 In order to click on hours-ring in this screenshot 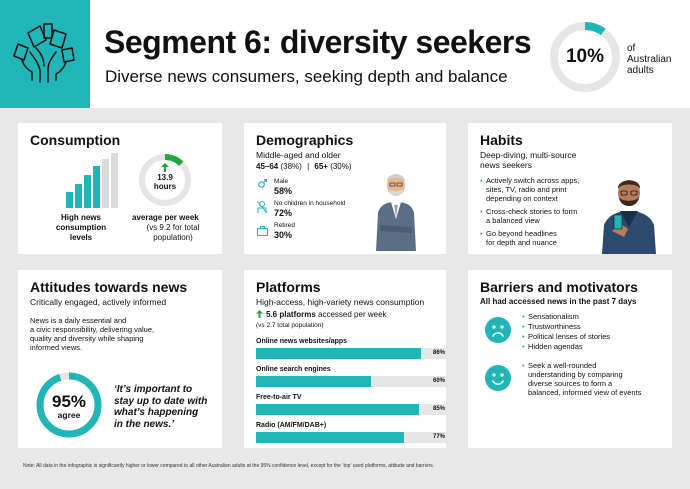, I will do `click(165, 180)`.